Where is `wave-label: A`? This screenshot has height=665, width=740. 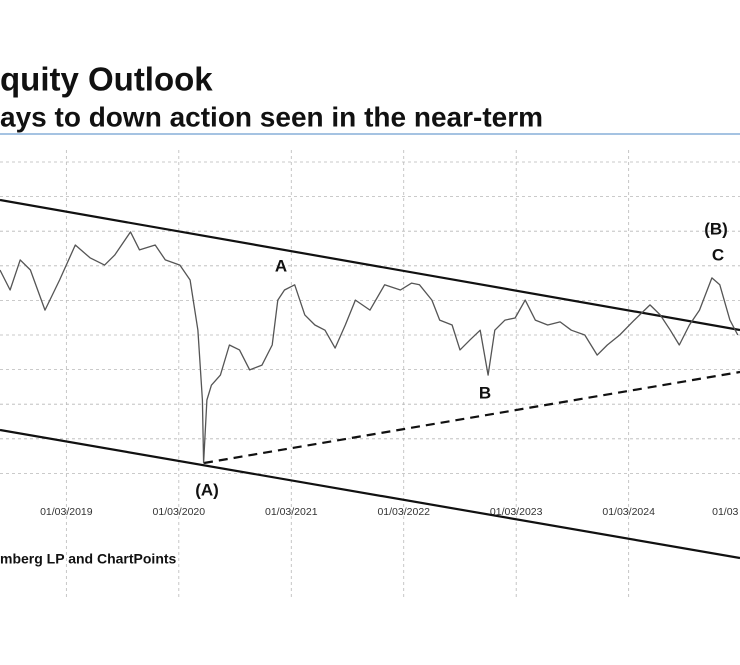 wave-label: A is located at coordinates (281, 265).